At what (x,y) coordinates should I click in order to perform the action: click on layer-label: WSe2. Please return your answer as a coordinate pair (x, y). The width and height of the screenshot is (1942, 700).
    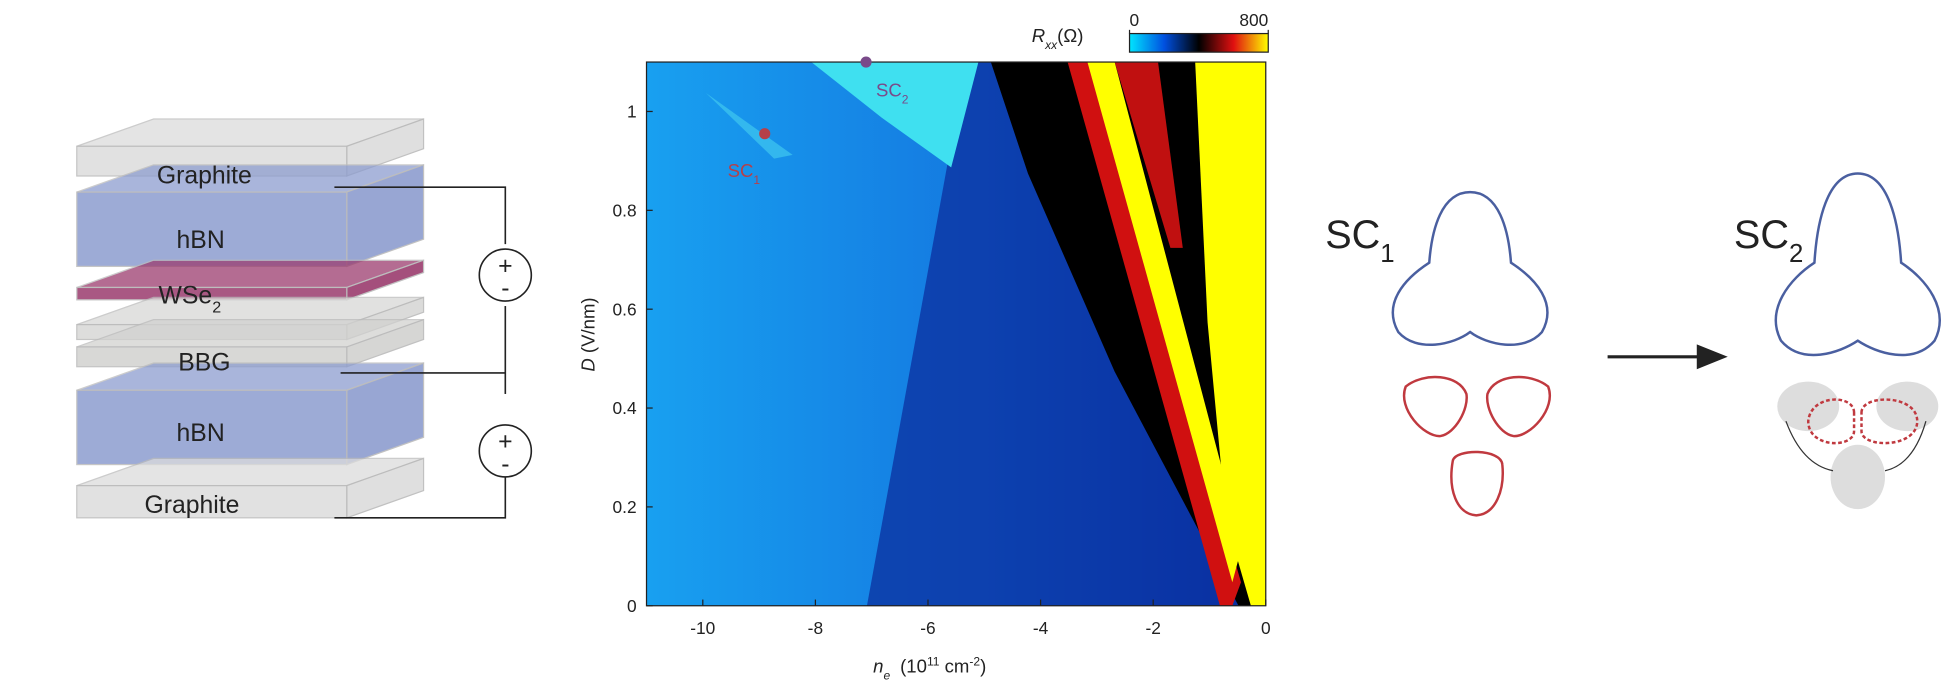
    Looking at the image, I should click on (190, 300).